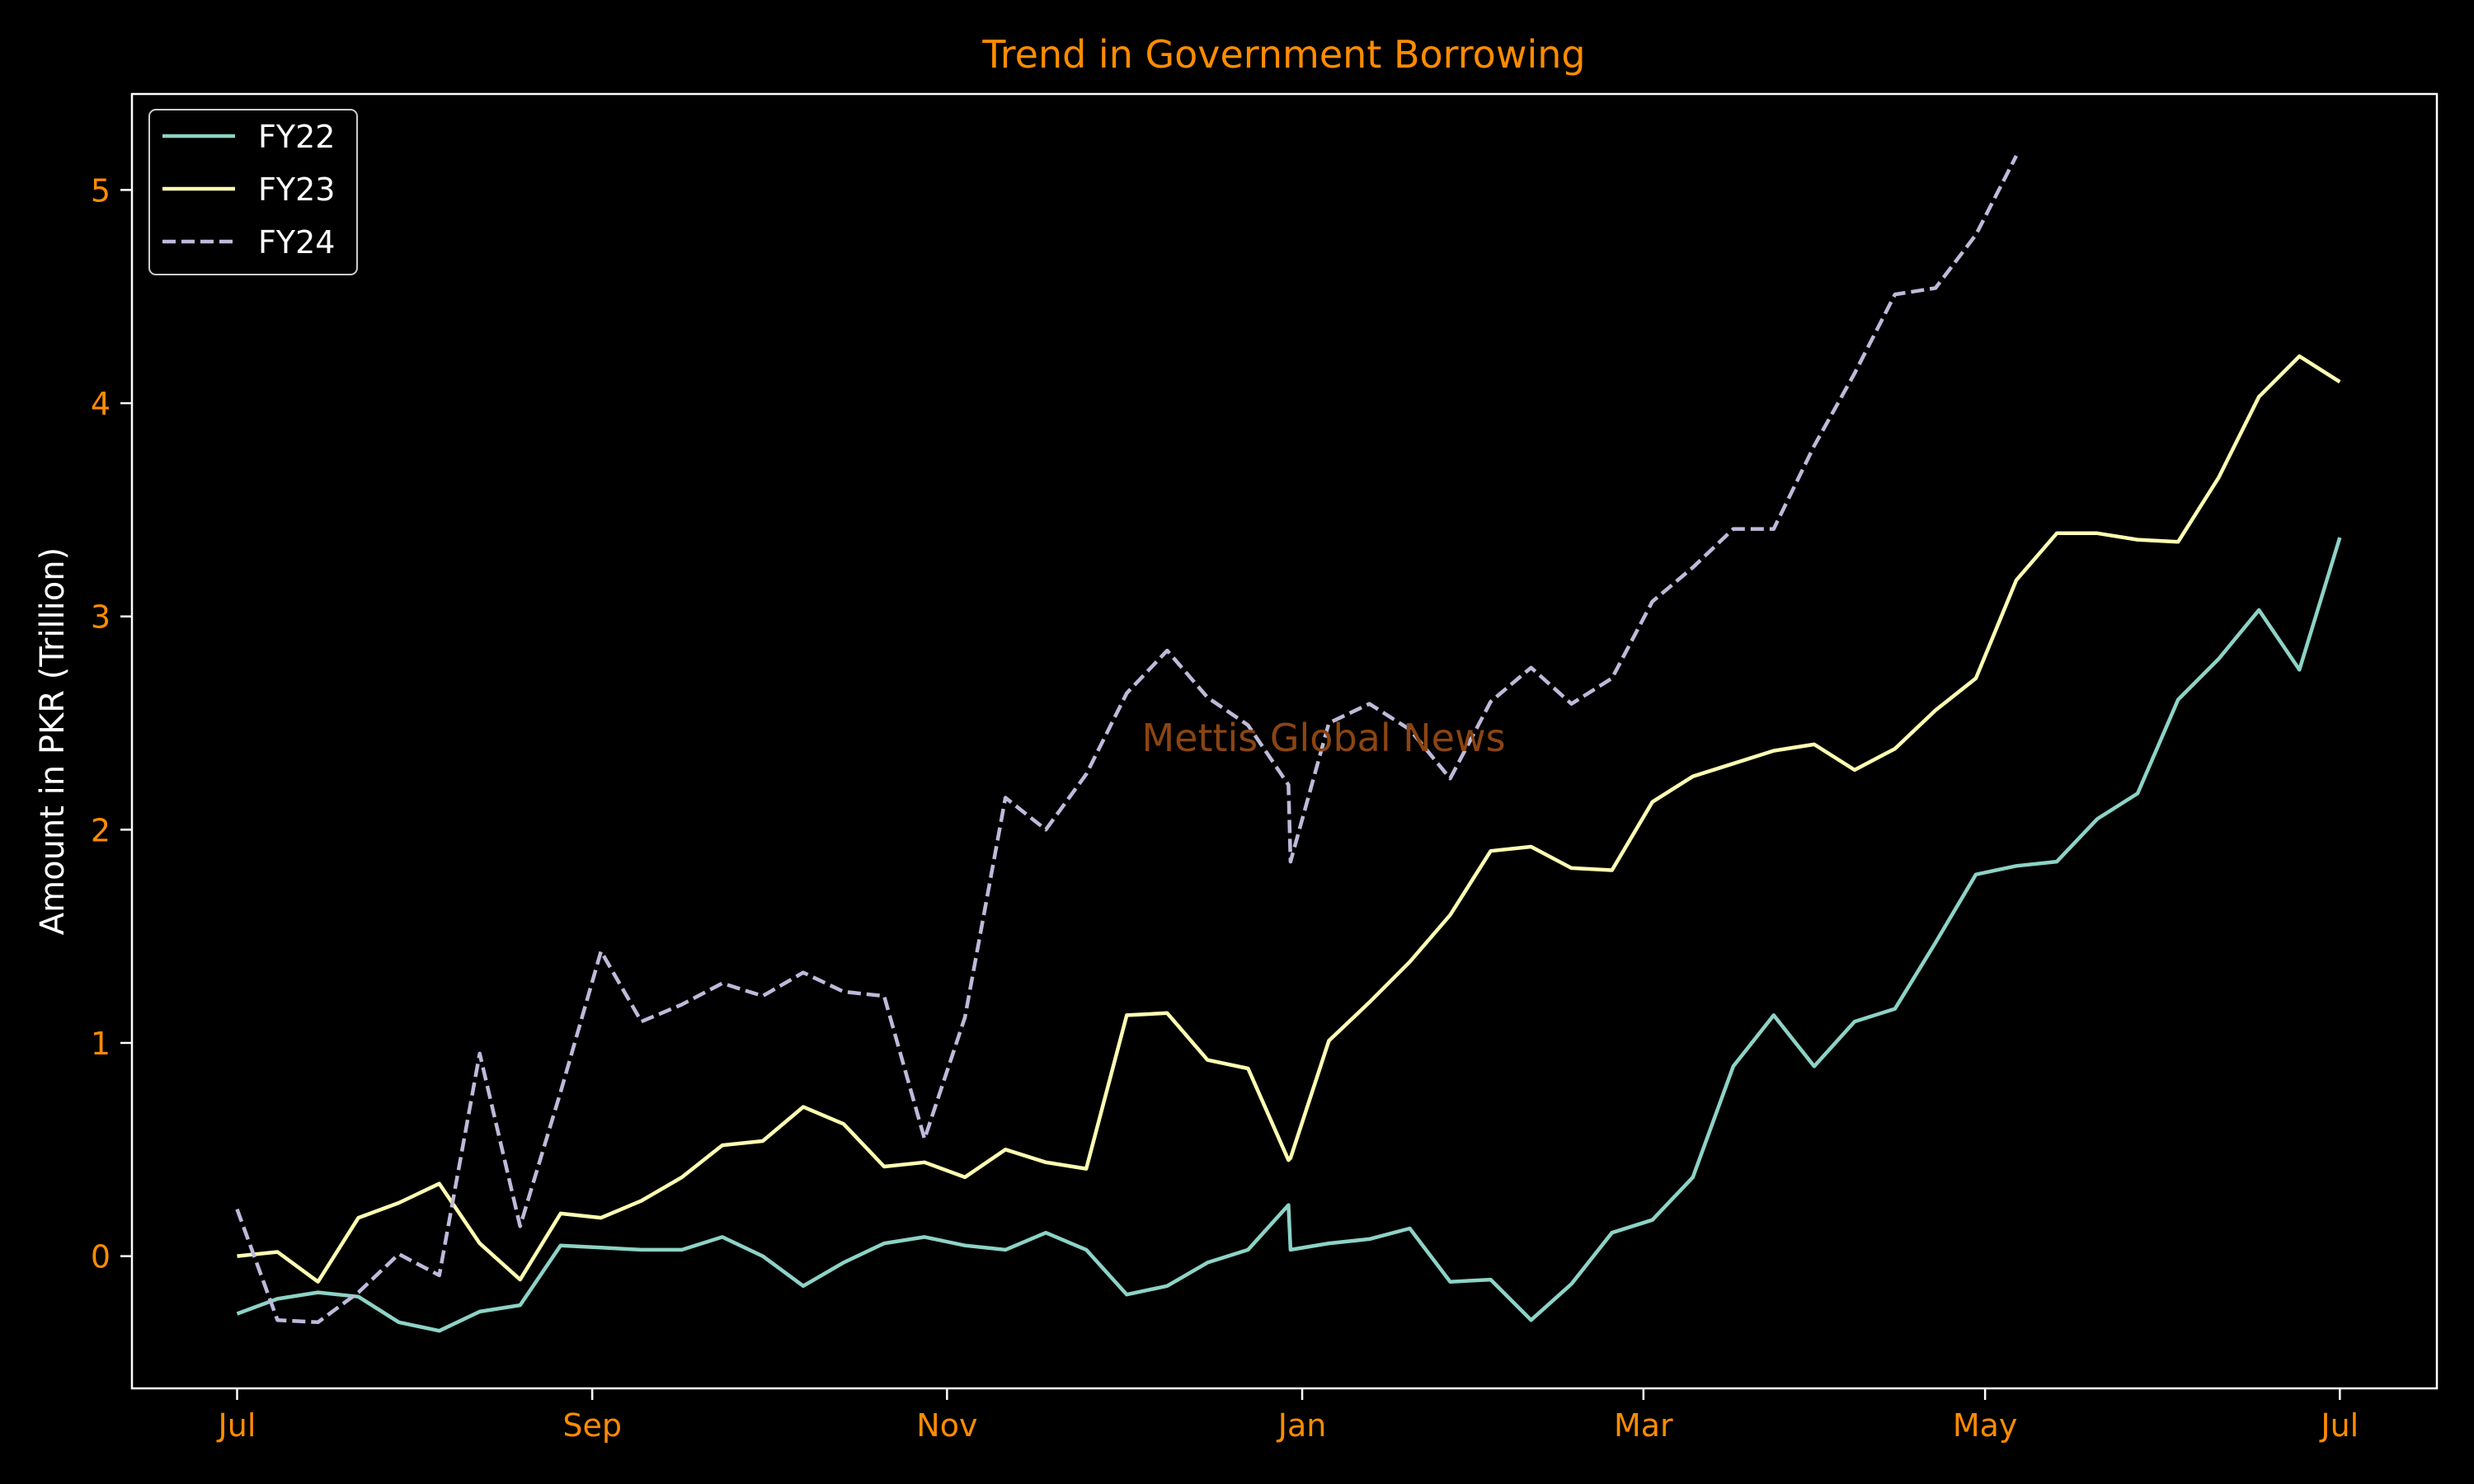 The image size is (2474, 1484). Describe the element at coordinates (53, 741) in the screenshot. I see `y-axis-label: Amount in PKR (Trillion)` at that location.